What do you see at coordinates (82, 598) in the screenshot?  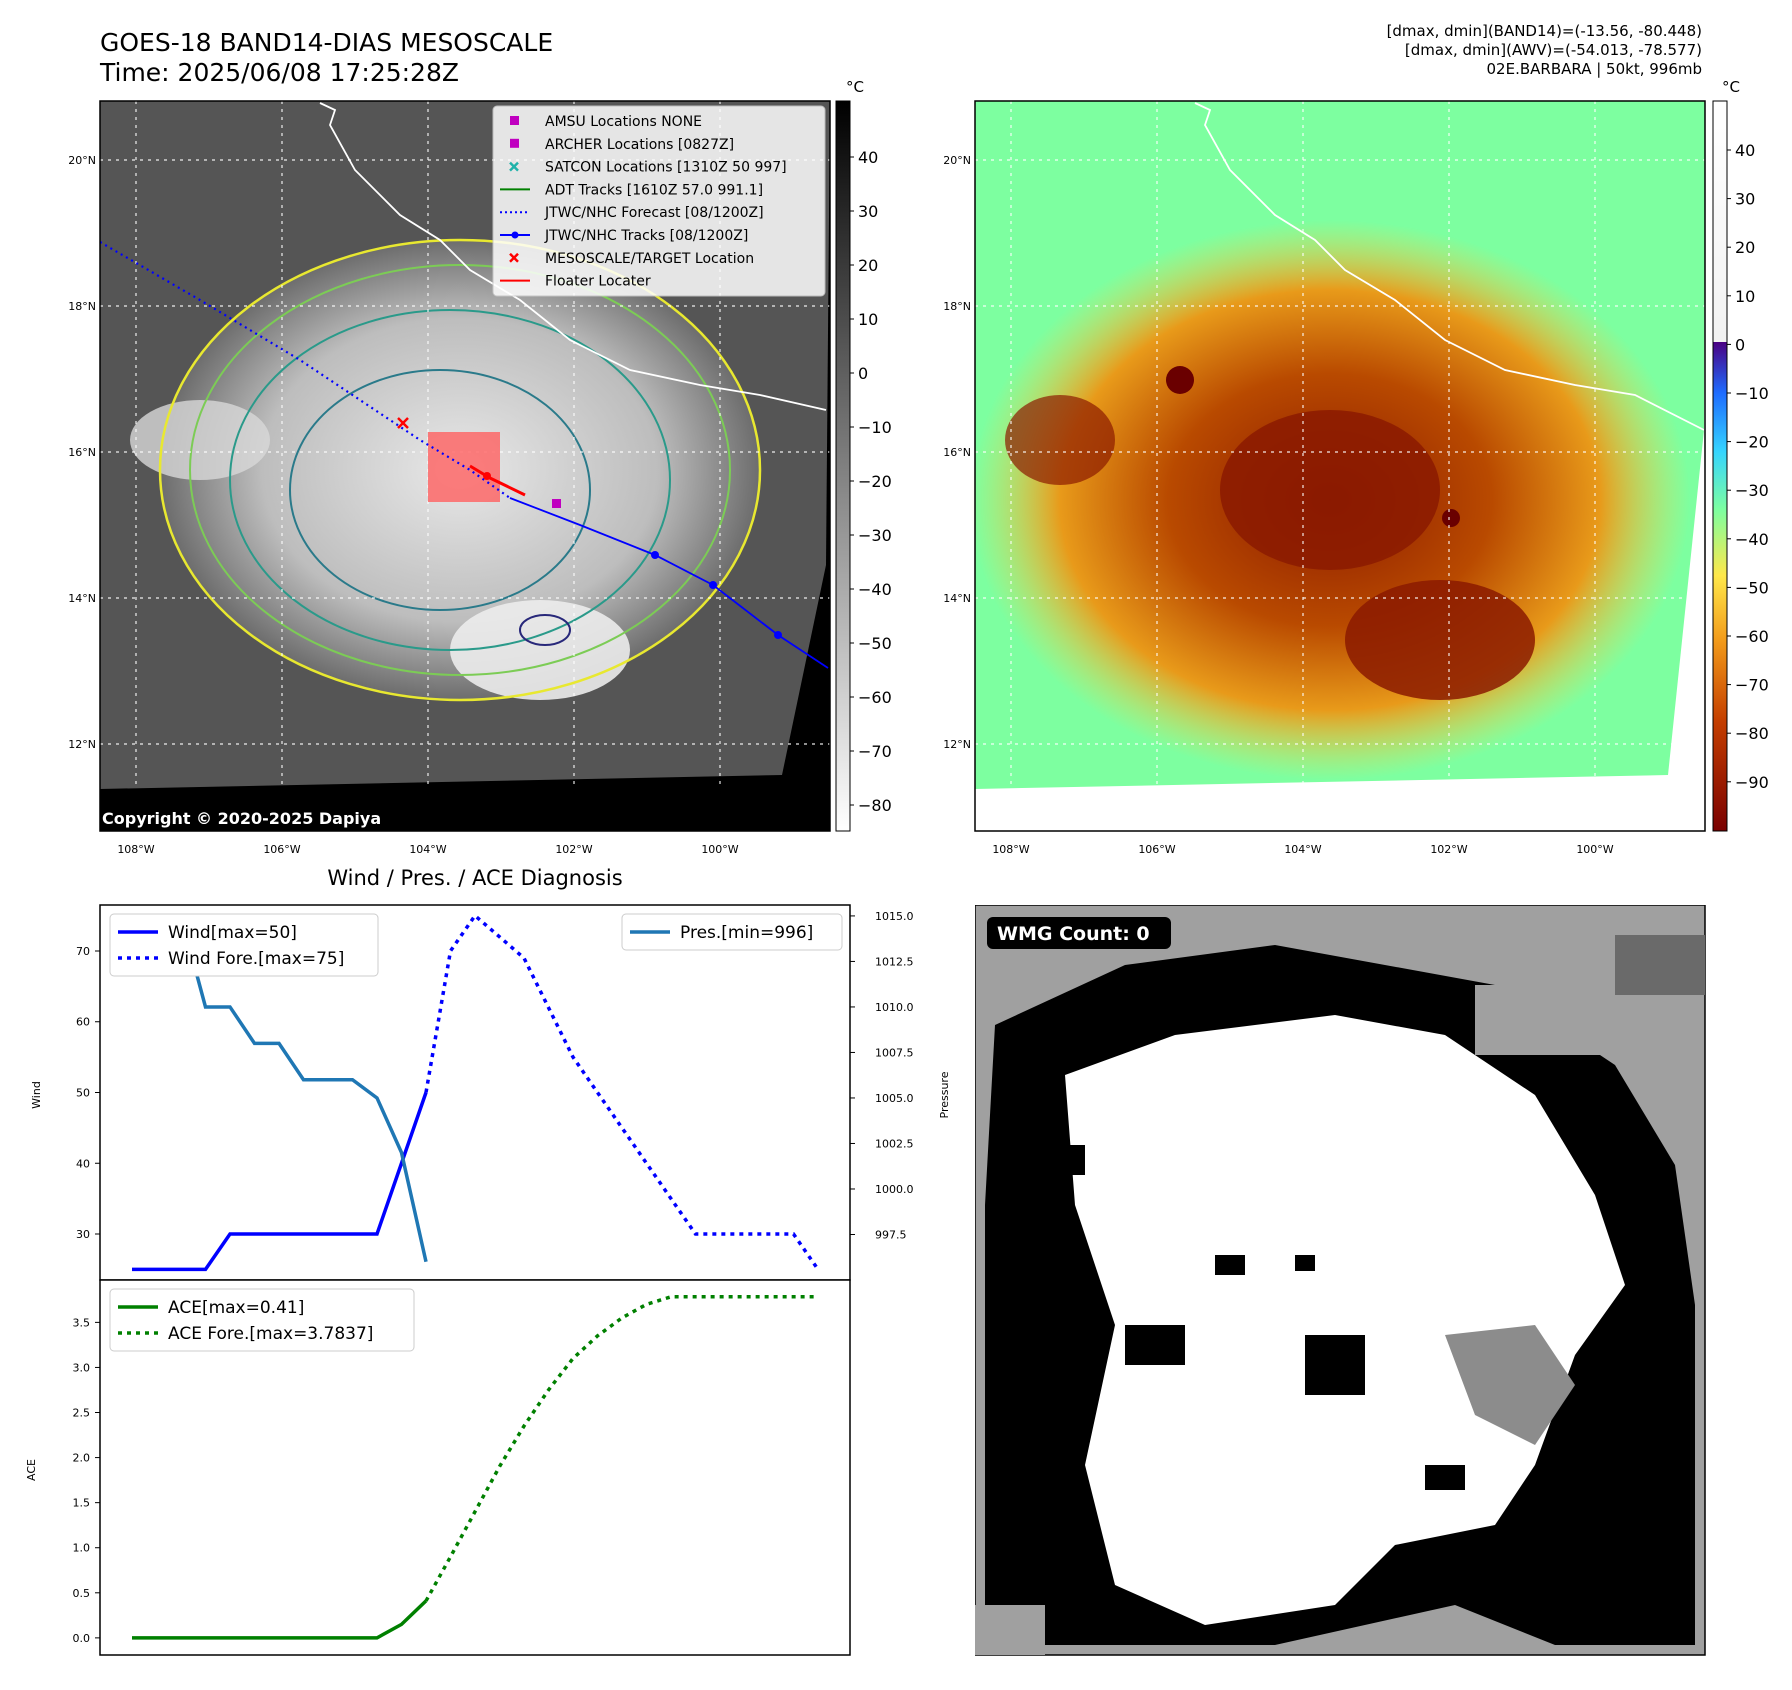 I see `lat-label: 14°N` at bounding box center [82, 598].